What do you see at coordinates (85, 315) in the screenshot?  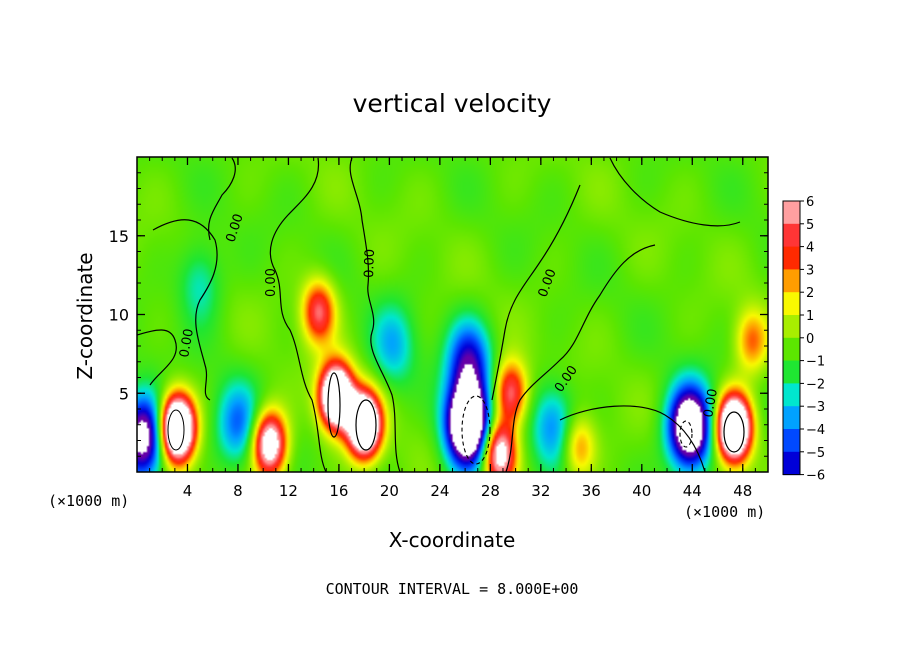 I see `y-axis-label: Z-coordinate` at bounding box center [85, 315].